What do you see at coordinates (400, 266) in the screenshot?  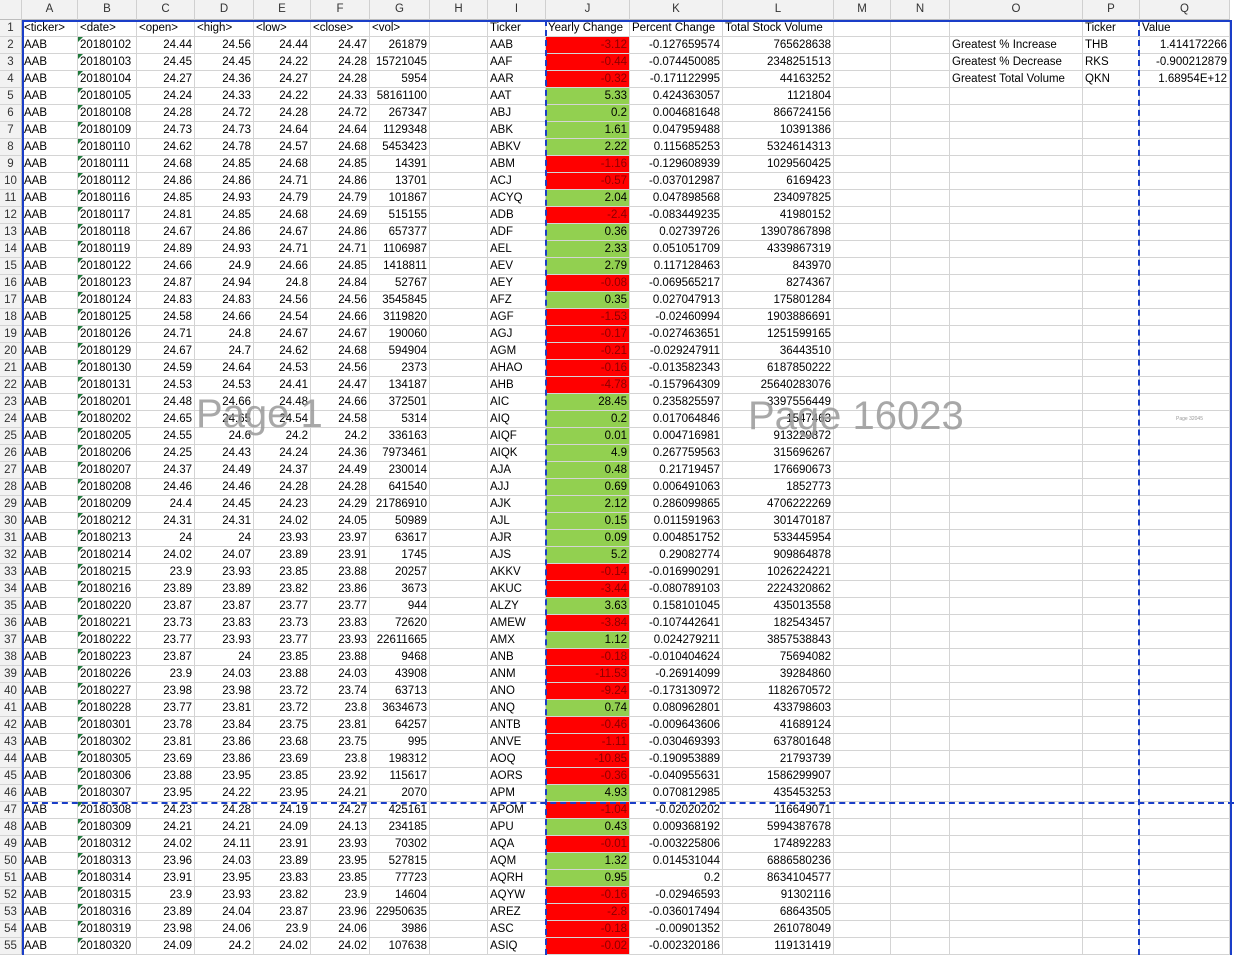 I see `data-cell-G: 1418811` at bounding box center [400, 266].